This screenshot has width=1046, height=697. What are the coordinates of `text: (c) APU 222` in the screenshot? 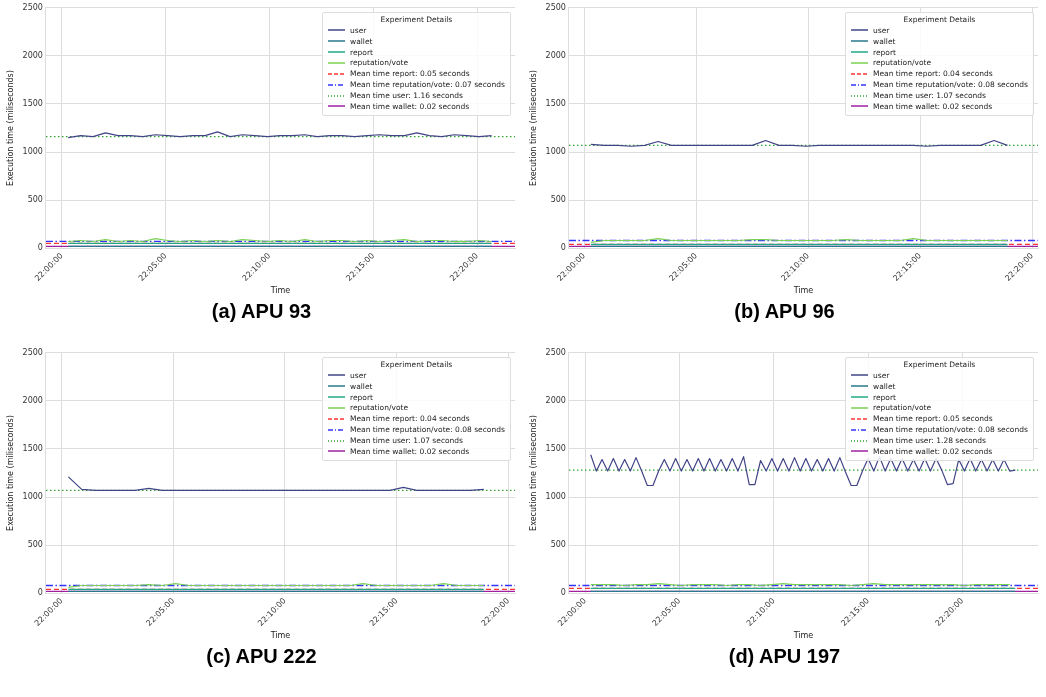 It's located at (261, 656).